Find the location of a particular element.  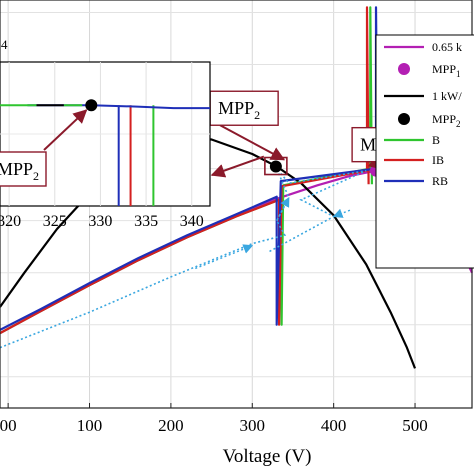

x-tick-label: 300 is located at coordinates (253, 425).